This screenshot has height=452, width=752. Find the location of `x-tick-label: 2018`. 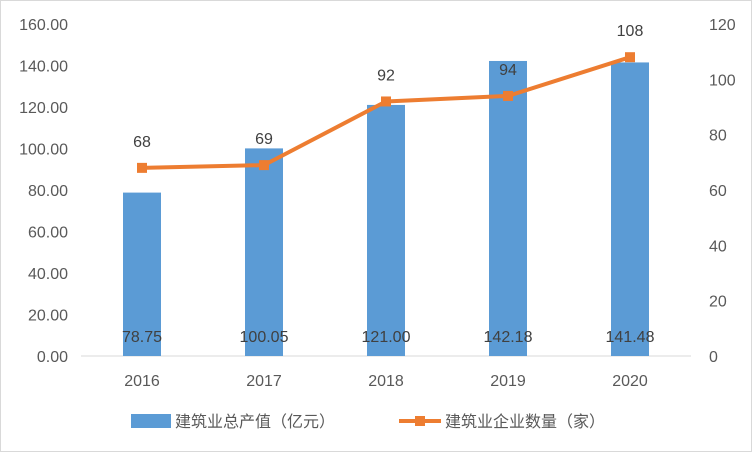

x-tick-label: 2018 is located at coordinates (386, 381).